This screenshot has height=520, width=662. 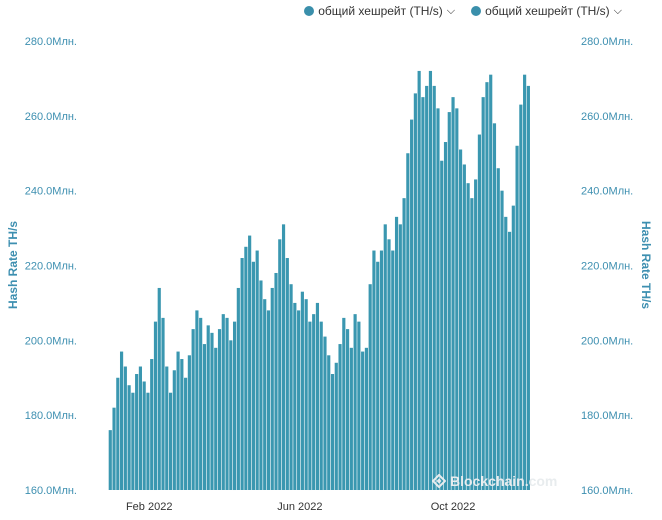 I want to click on x-tick-label: Feb 2022, so click(x=149, y=507).